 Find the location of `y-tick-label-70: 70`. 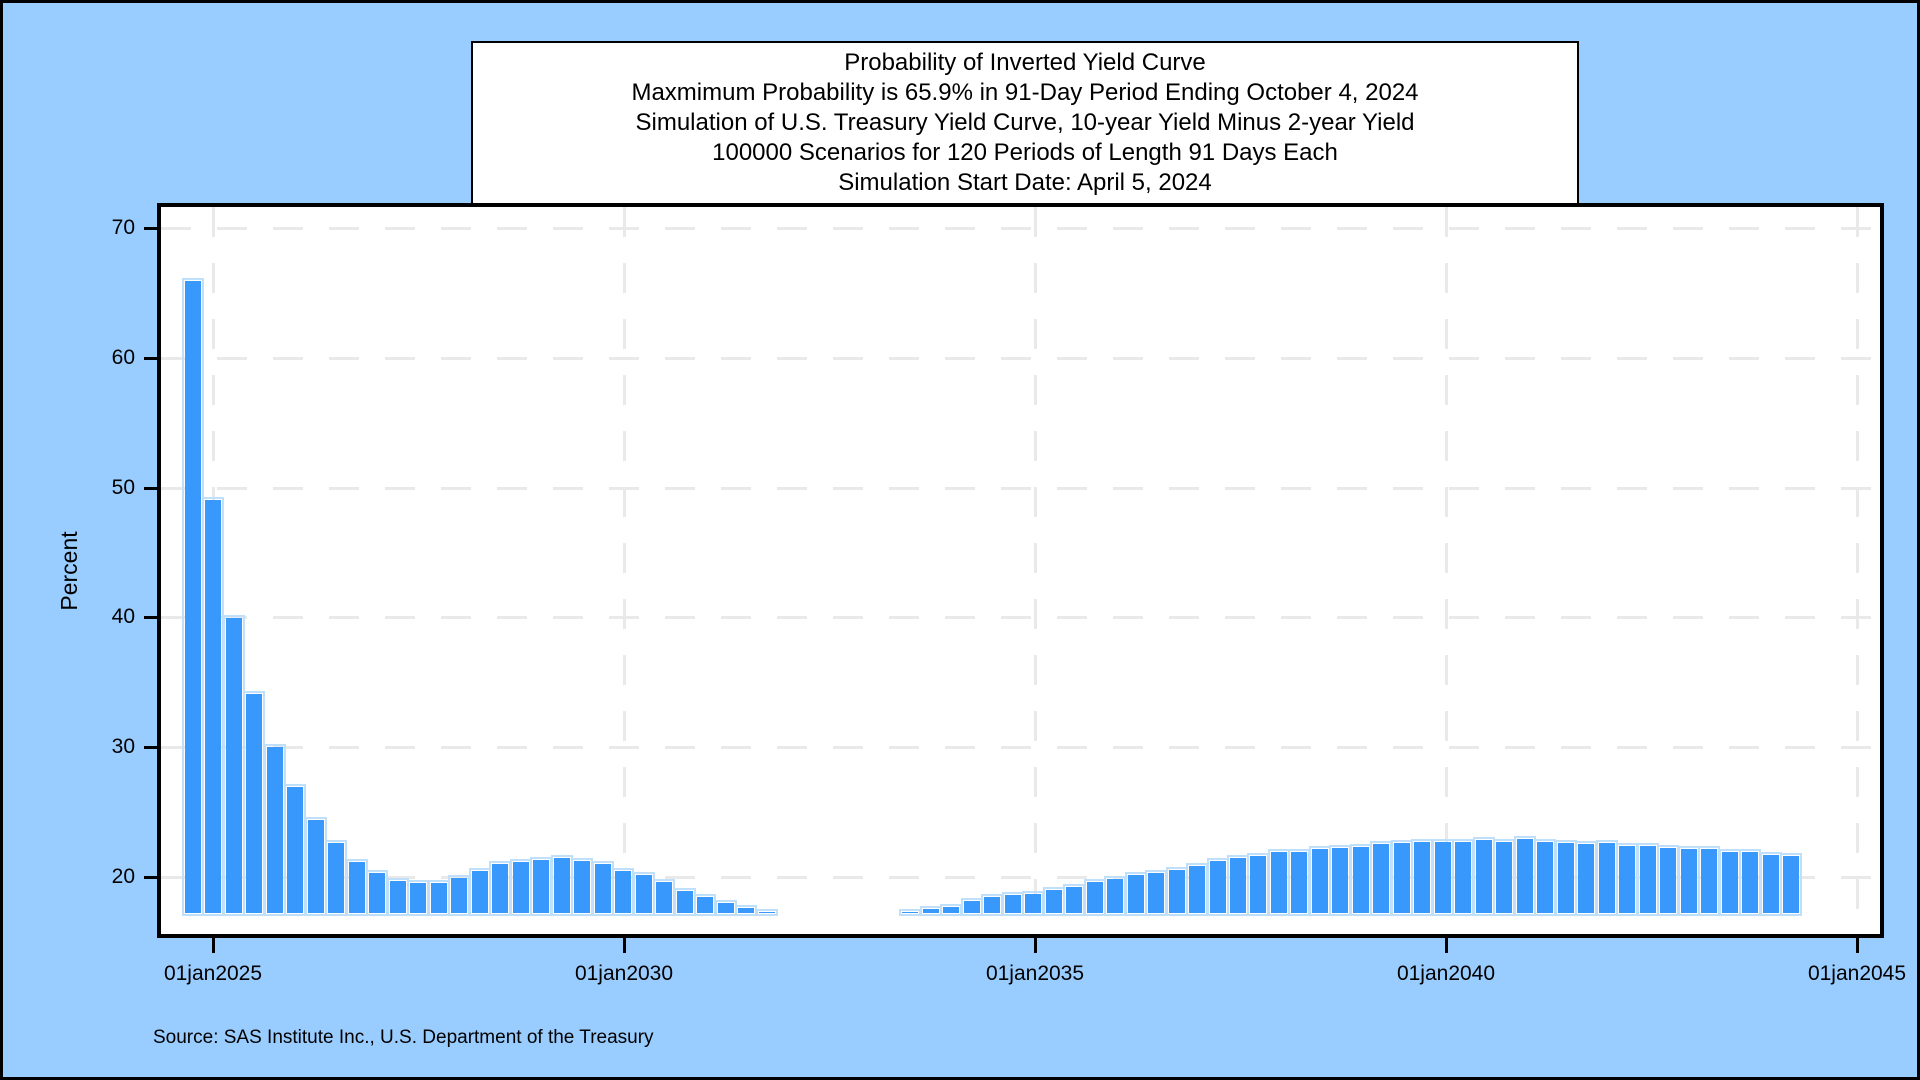

y-tick-label-70: 70 is located at coordinates (123, 227).